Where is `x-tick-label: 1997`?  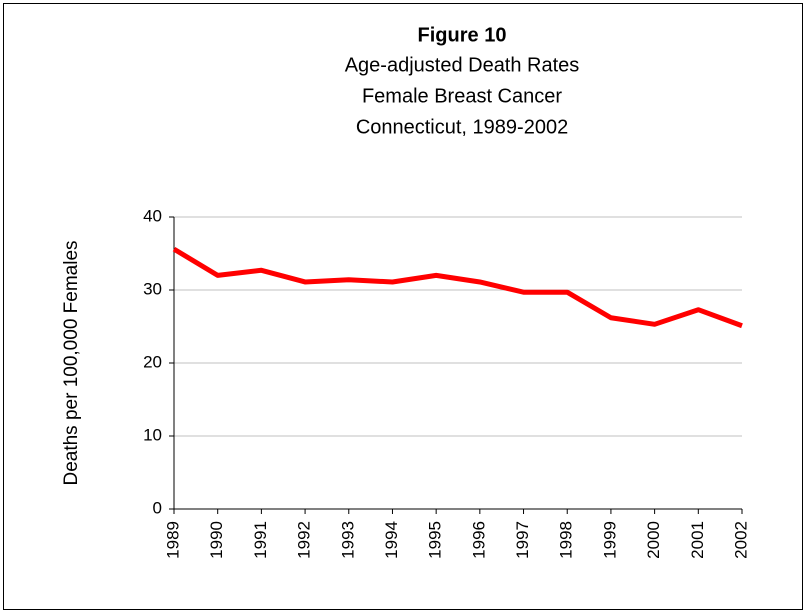
x-tick-label: 1997 is located at coordinates (522, 540).